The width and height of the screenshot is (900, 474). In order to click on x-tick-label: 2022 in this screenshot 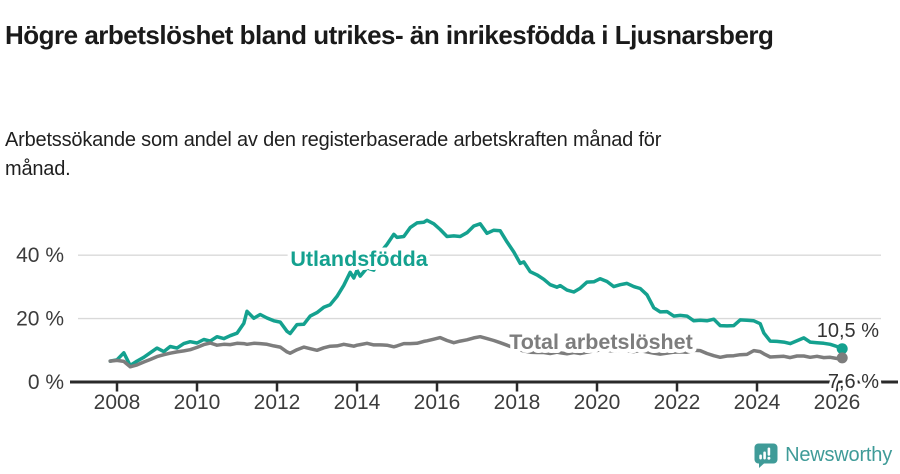, I will do `click(677, 402)`.